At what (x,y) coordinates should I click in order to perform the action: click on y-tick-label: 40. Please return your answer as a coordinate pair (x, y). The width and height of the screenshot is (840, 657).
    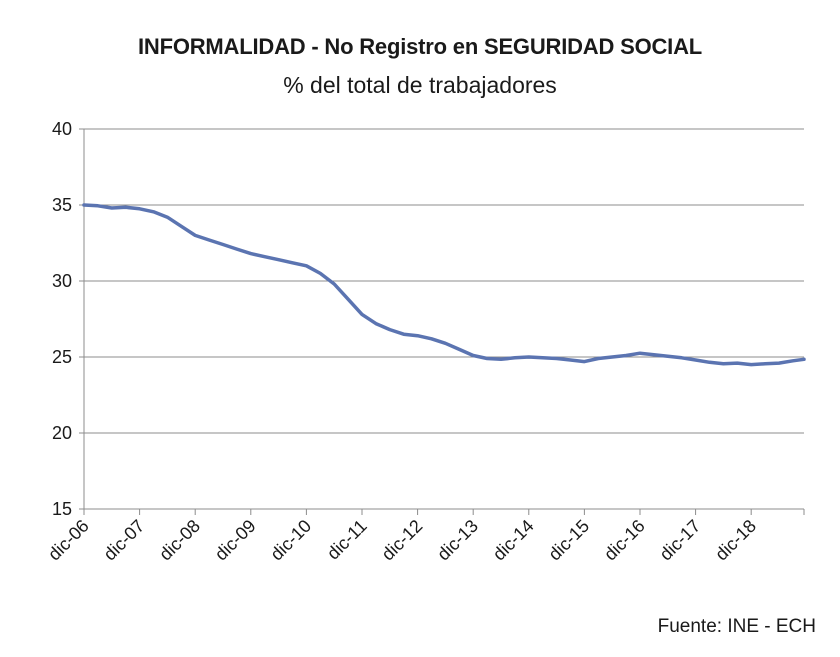
    Looking at the image, I should click on (62, 129).